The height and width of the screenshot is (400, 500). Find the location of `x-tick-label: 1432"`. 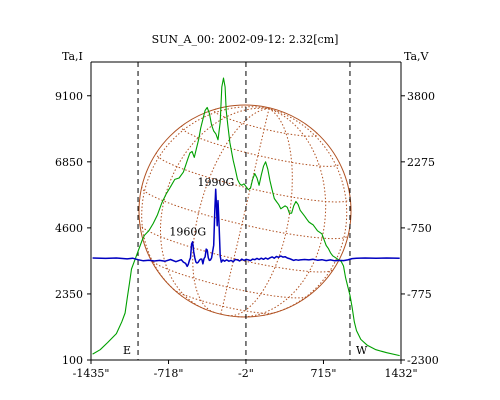

x-tick-label: 1432" is located at coordinates (400, 373).